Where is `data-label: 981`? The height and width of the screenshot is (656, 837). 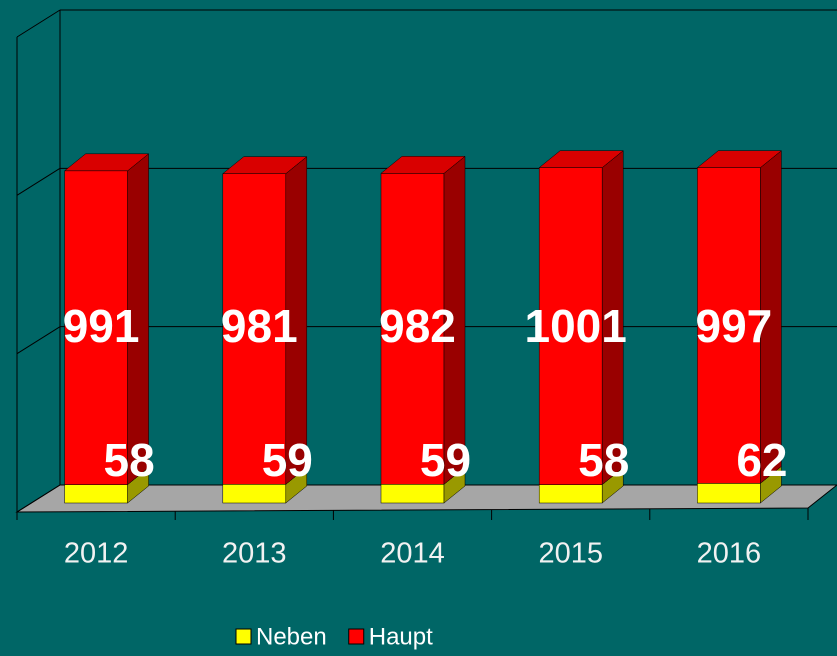
data-label: 981 is located at coordinates (259, 326).